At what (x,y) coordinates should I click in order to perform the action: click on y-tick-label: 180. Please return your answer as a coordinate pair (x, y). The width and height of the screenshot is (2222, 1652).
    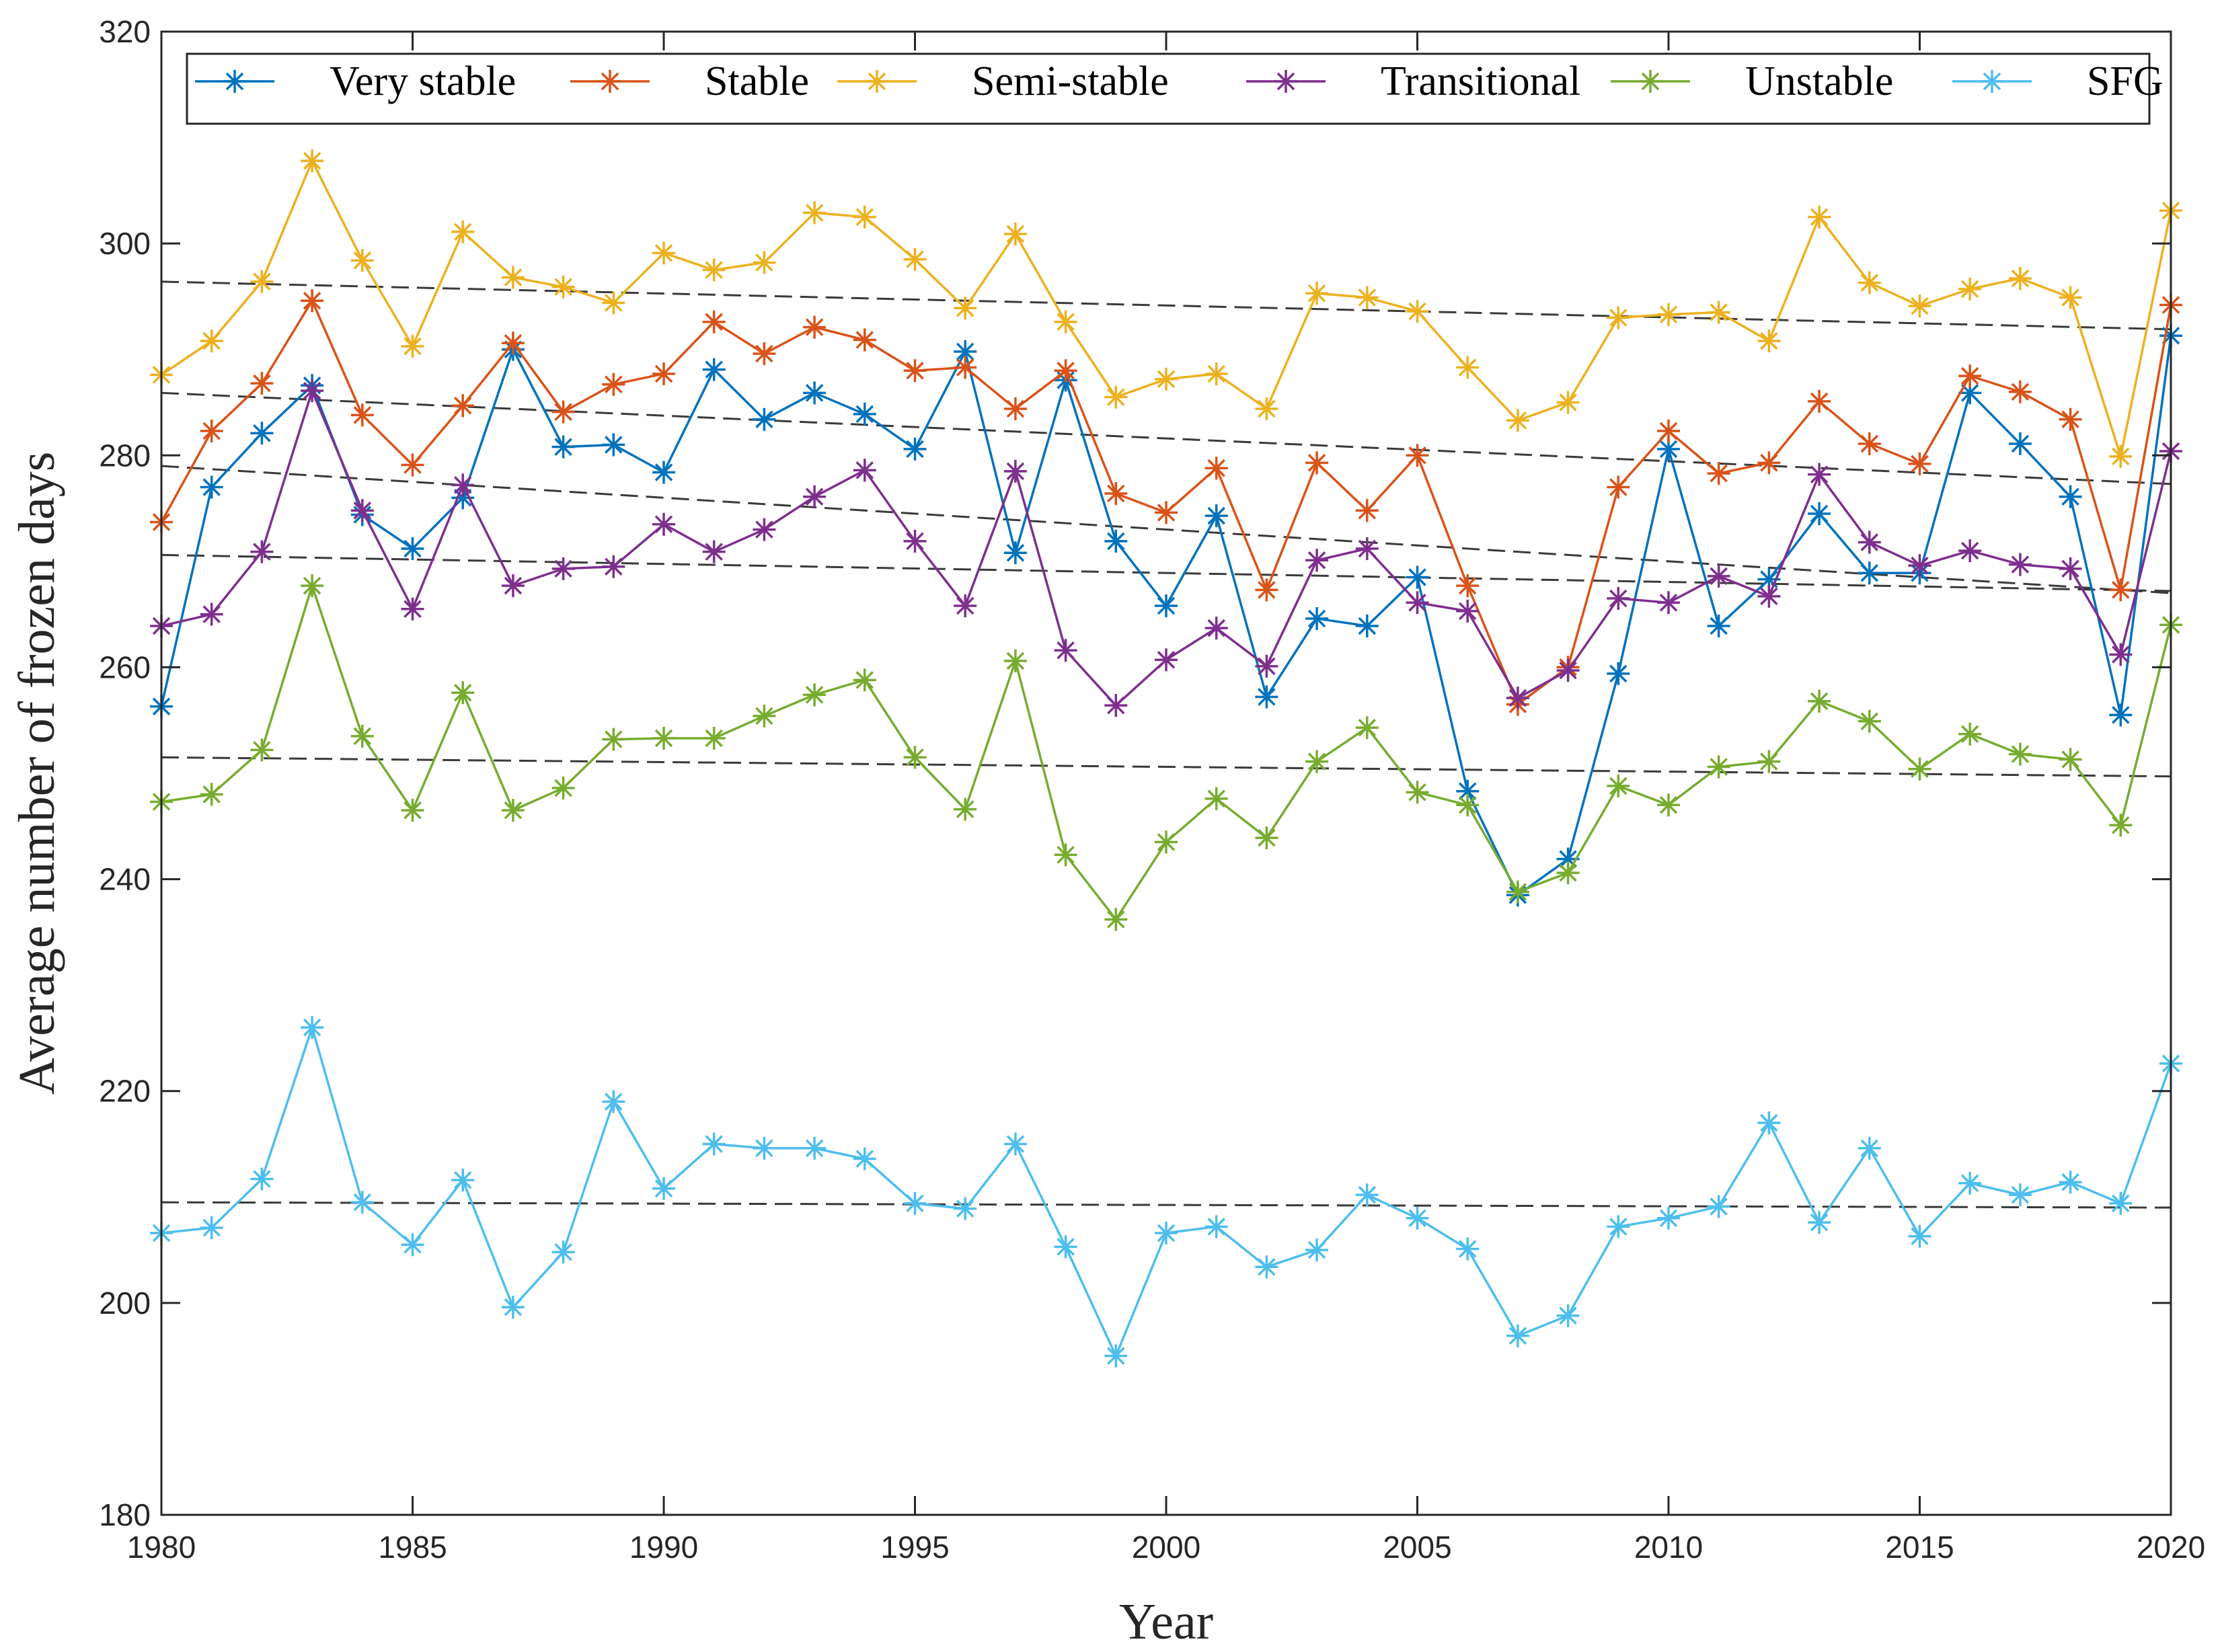
    Looking at the image, I should click on (125, 1514).